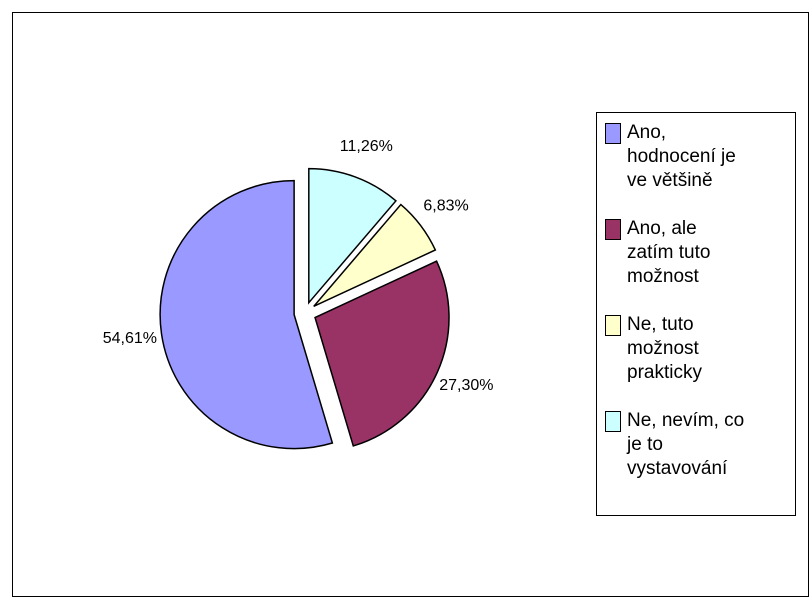 The image size is (812, 609). Describe the element at coordinates (466, 385) in the screenshot. I see `data-label: 27,30%` at that location.